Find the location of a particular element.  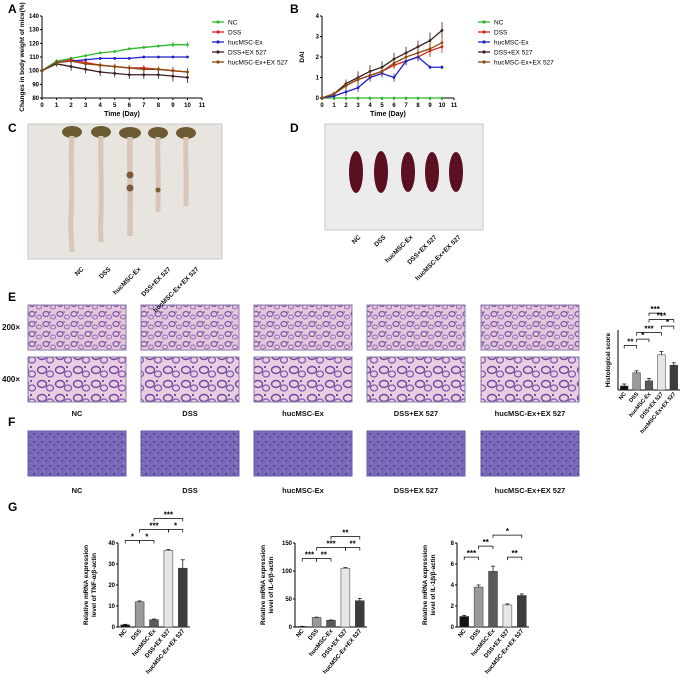

y-tick-label: 120 is located at coordinates (34, 44).